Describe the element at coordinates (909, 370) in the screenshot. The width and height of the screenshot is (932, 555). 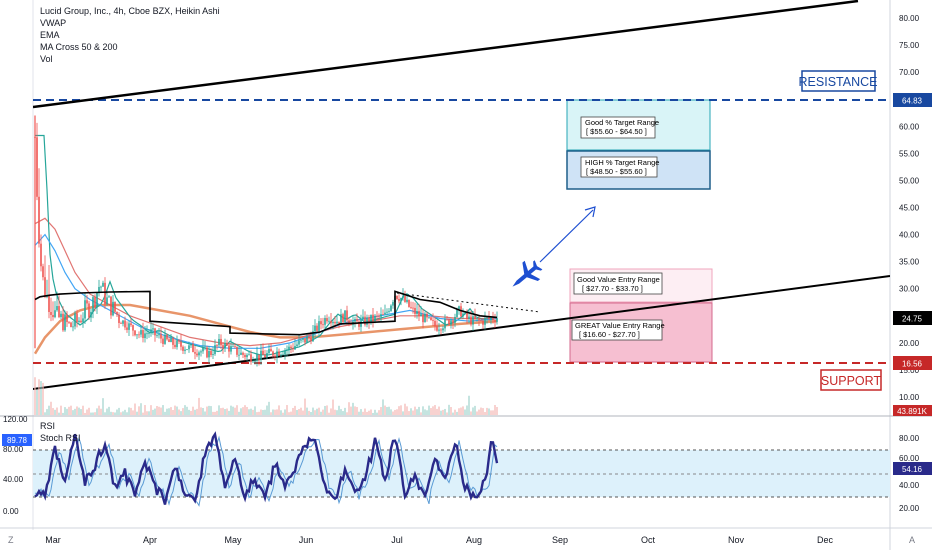
I see `price-tick-label: 15.00` at that location.